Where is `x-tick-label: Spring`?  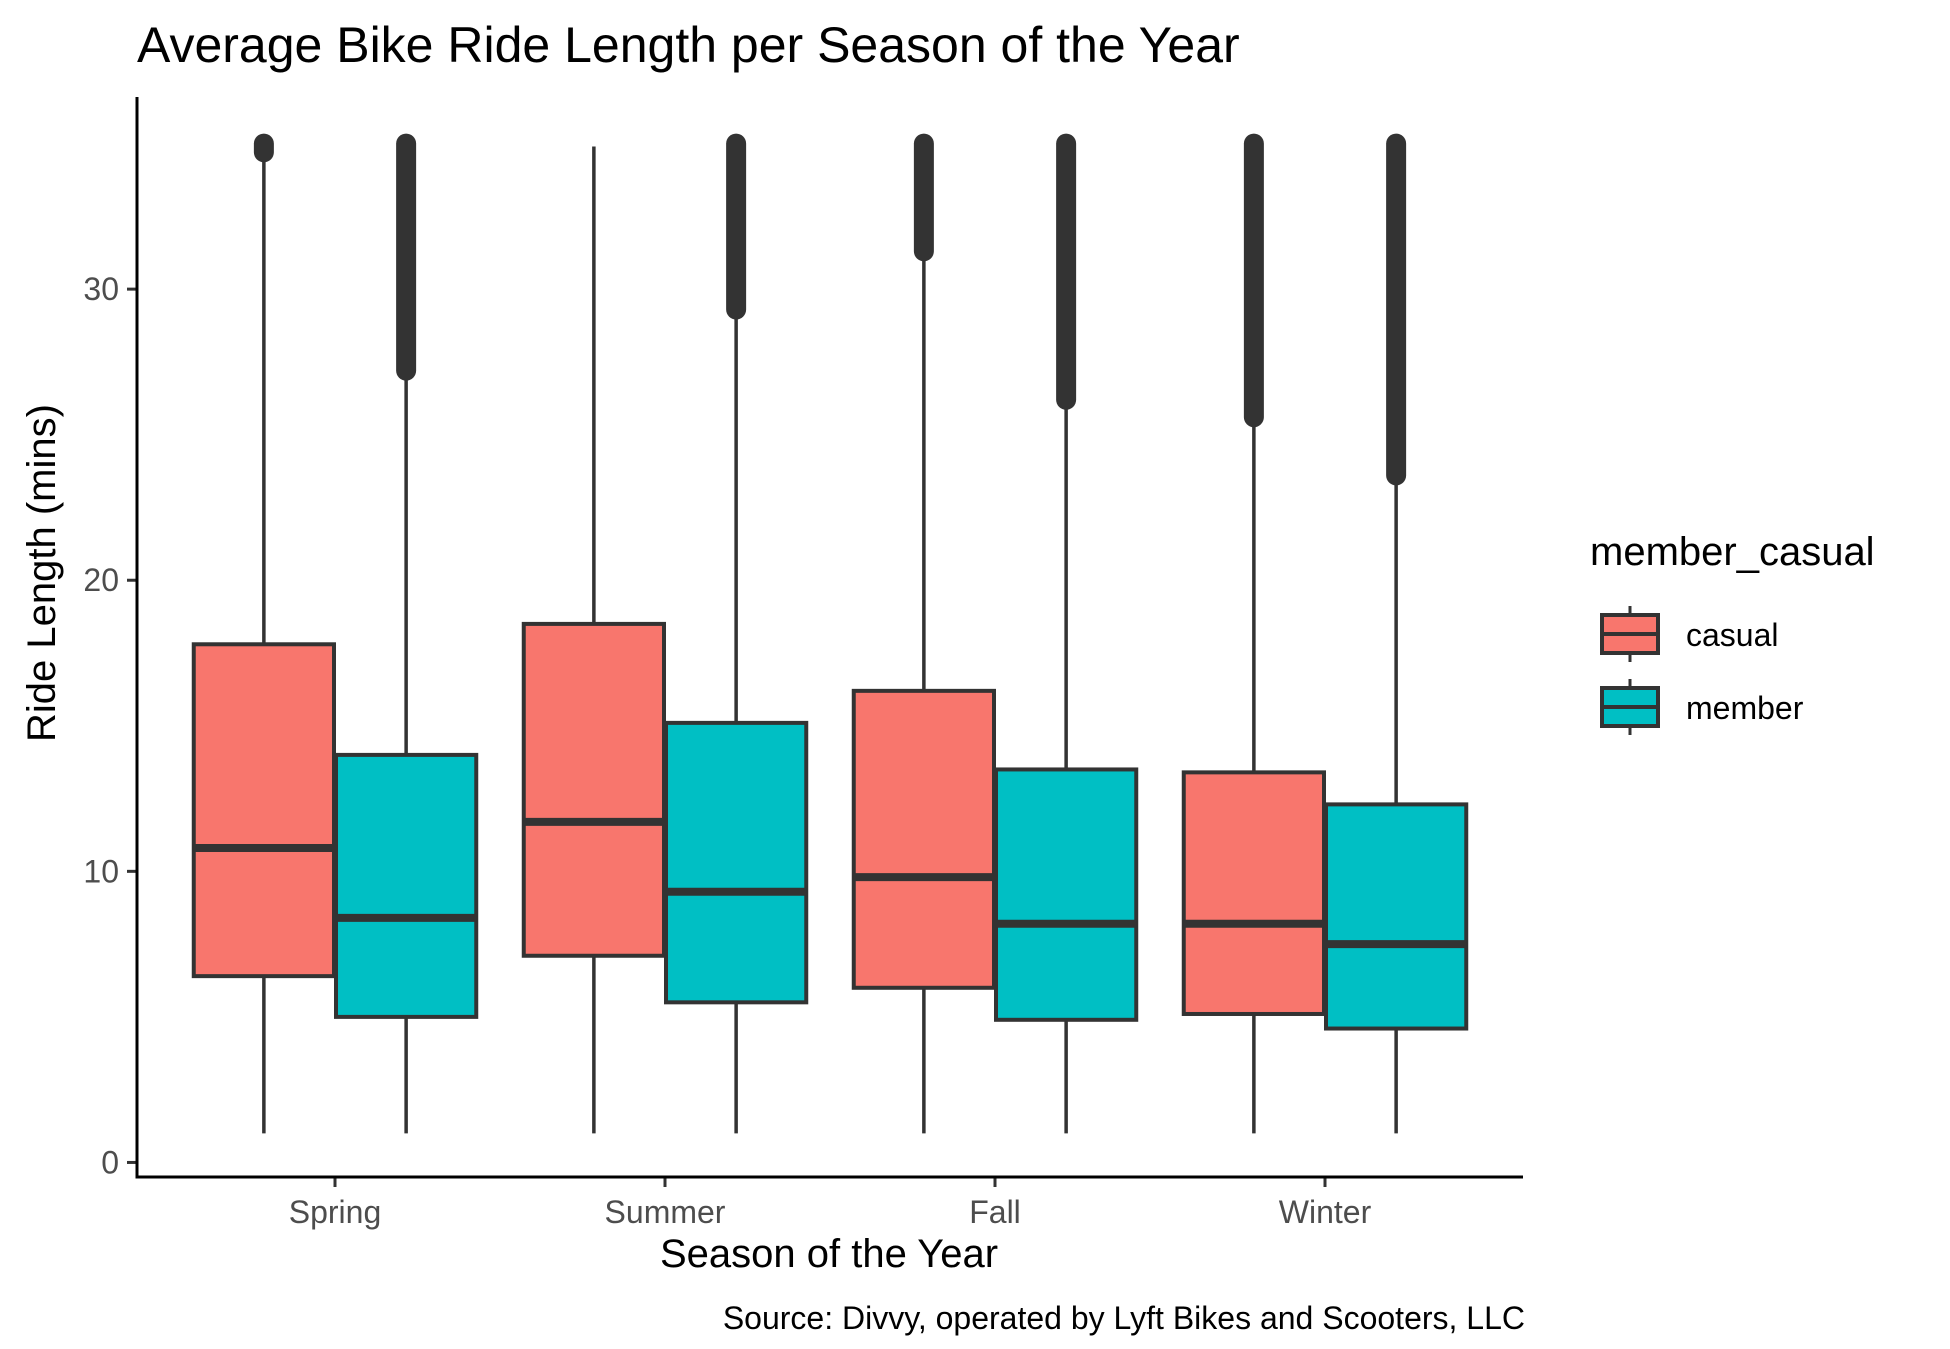
x-tick-label: Spring is located at coordinates (335, 1212).